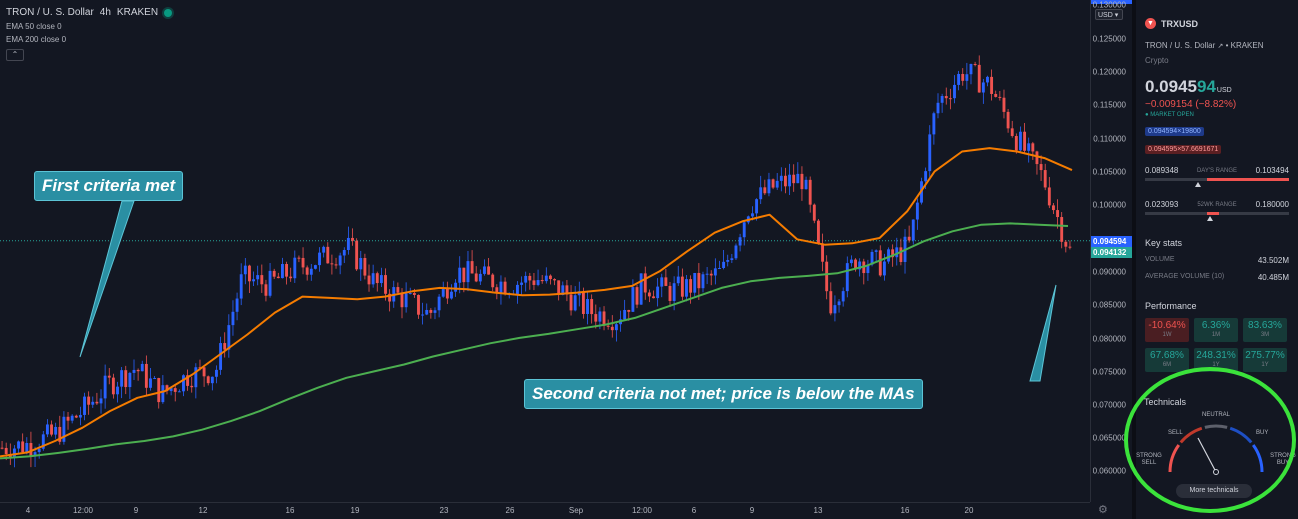  Describe the element at coordinates (1164, 243) in the screenshot. I see `key-stats-title: Key stats` at that location.